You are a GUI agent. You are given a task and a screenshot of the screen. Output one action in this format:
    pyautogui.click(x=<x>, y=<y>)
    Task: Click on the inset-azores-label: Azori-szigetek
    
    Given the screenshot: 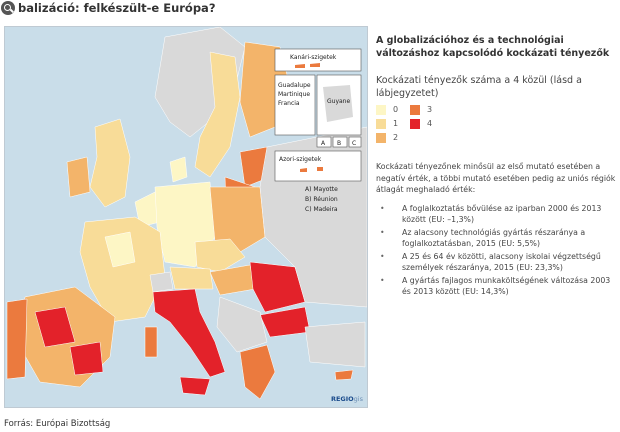 What is the action you would take?
    pyautogui.click(x=300, y=159)
    